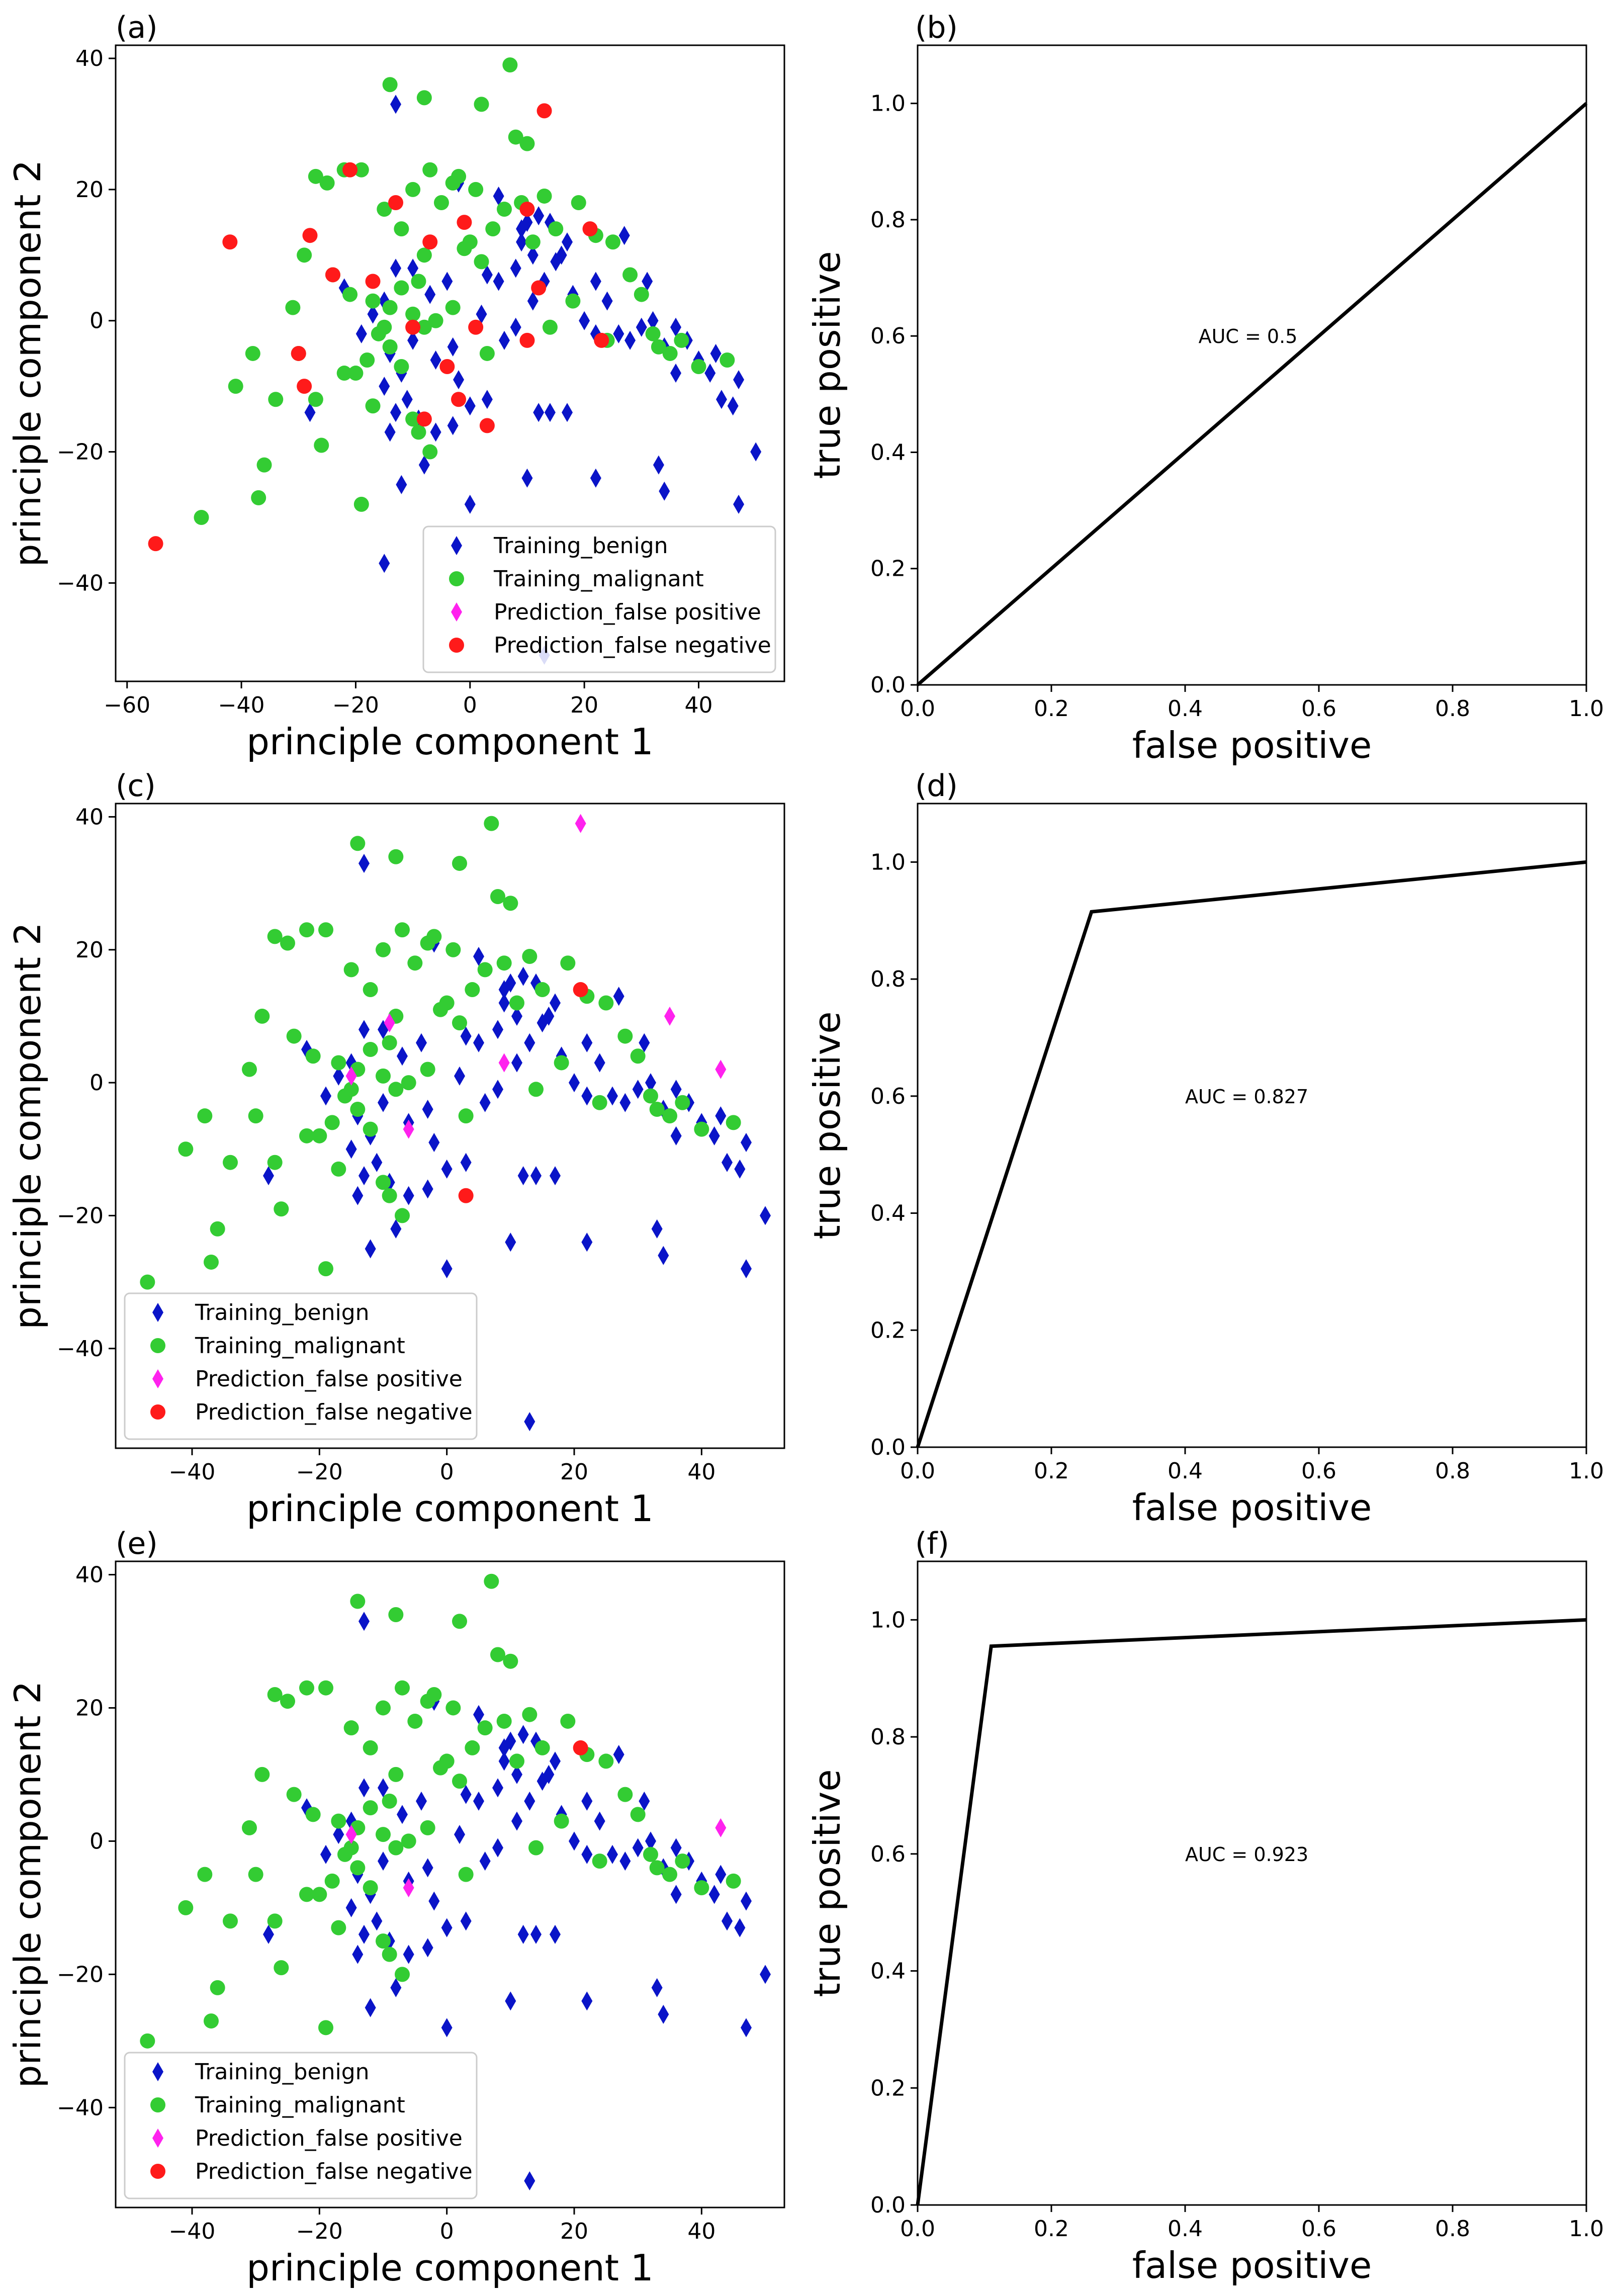  Describe the element at coordinates (329, 2138) in the screenshot. I see `legend-label: Prediction_false positive` at that location.